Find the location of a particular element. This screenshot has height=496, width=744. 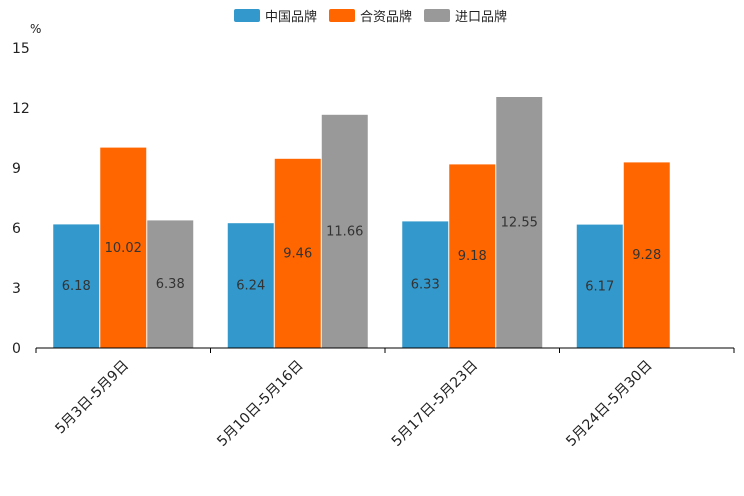

x-tick-label: 5月17日-5月23日 is located at coordinates (435, 404).